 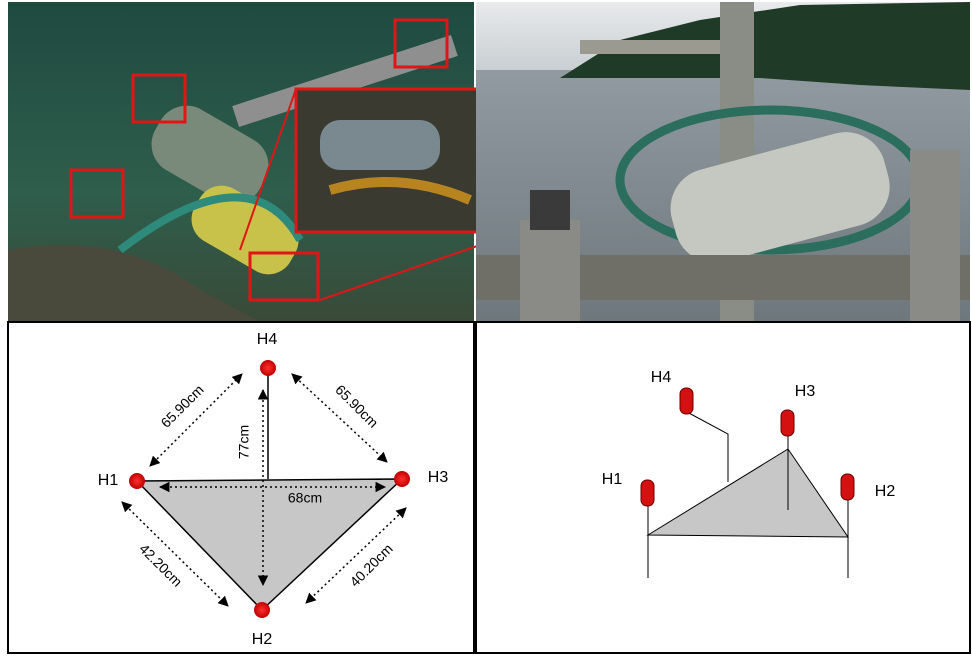 I want to click on distance-label: 77cm, so click(x=244, y=442).